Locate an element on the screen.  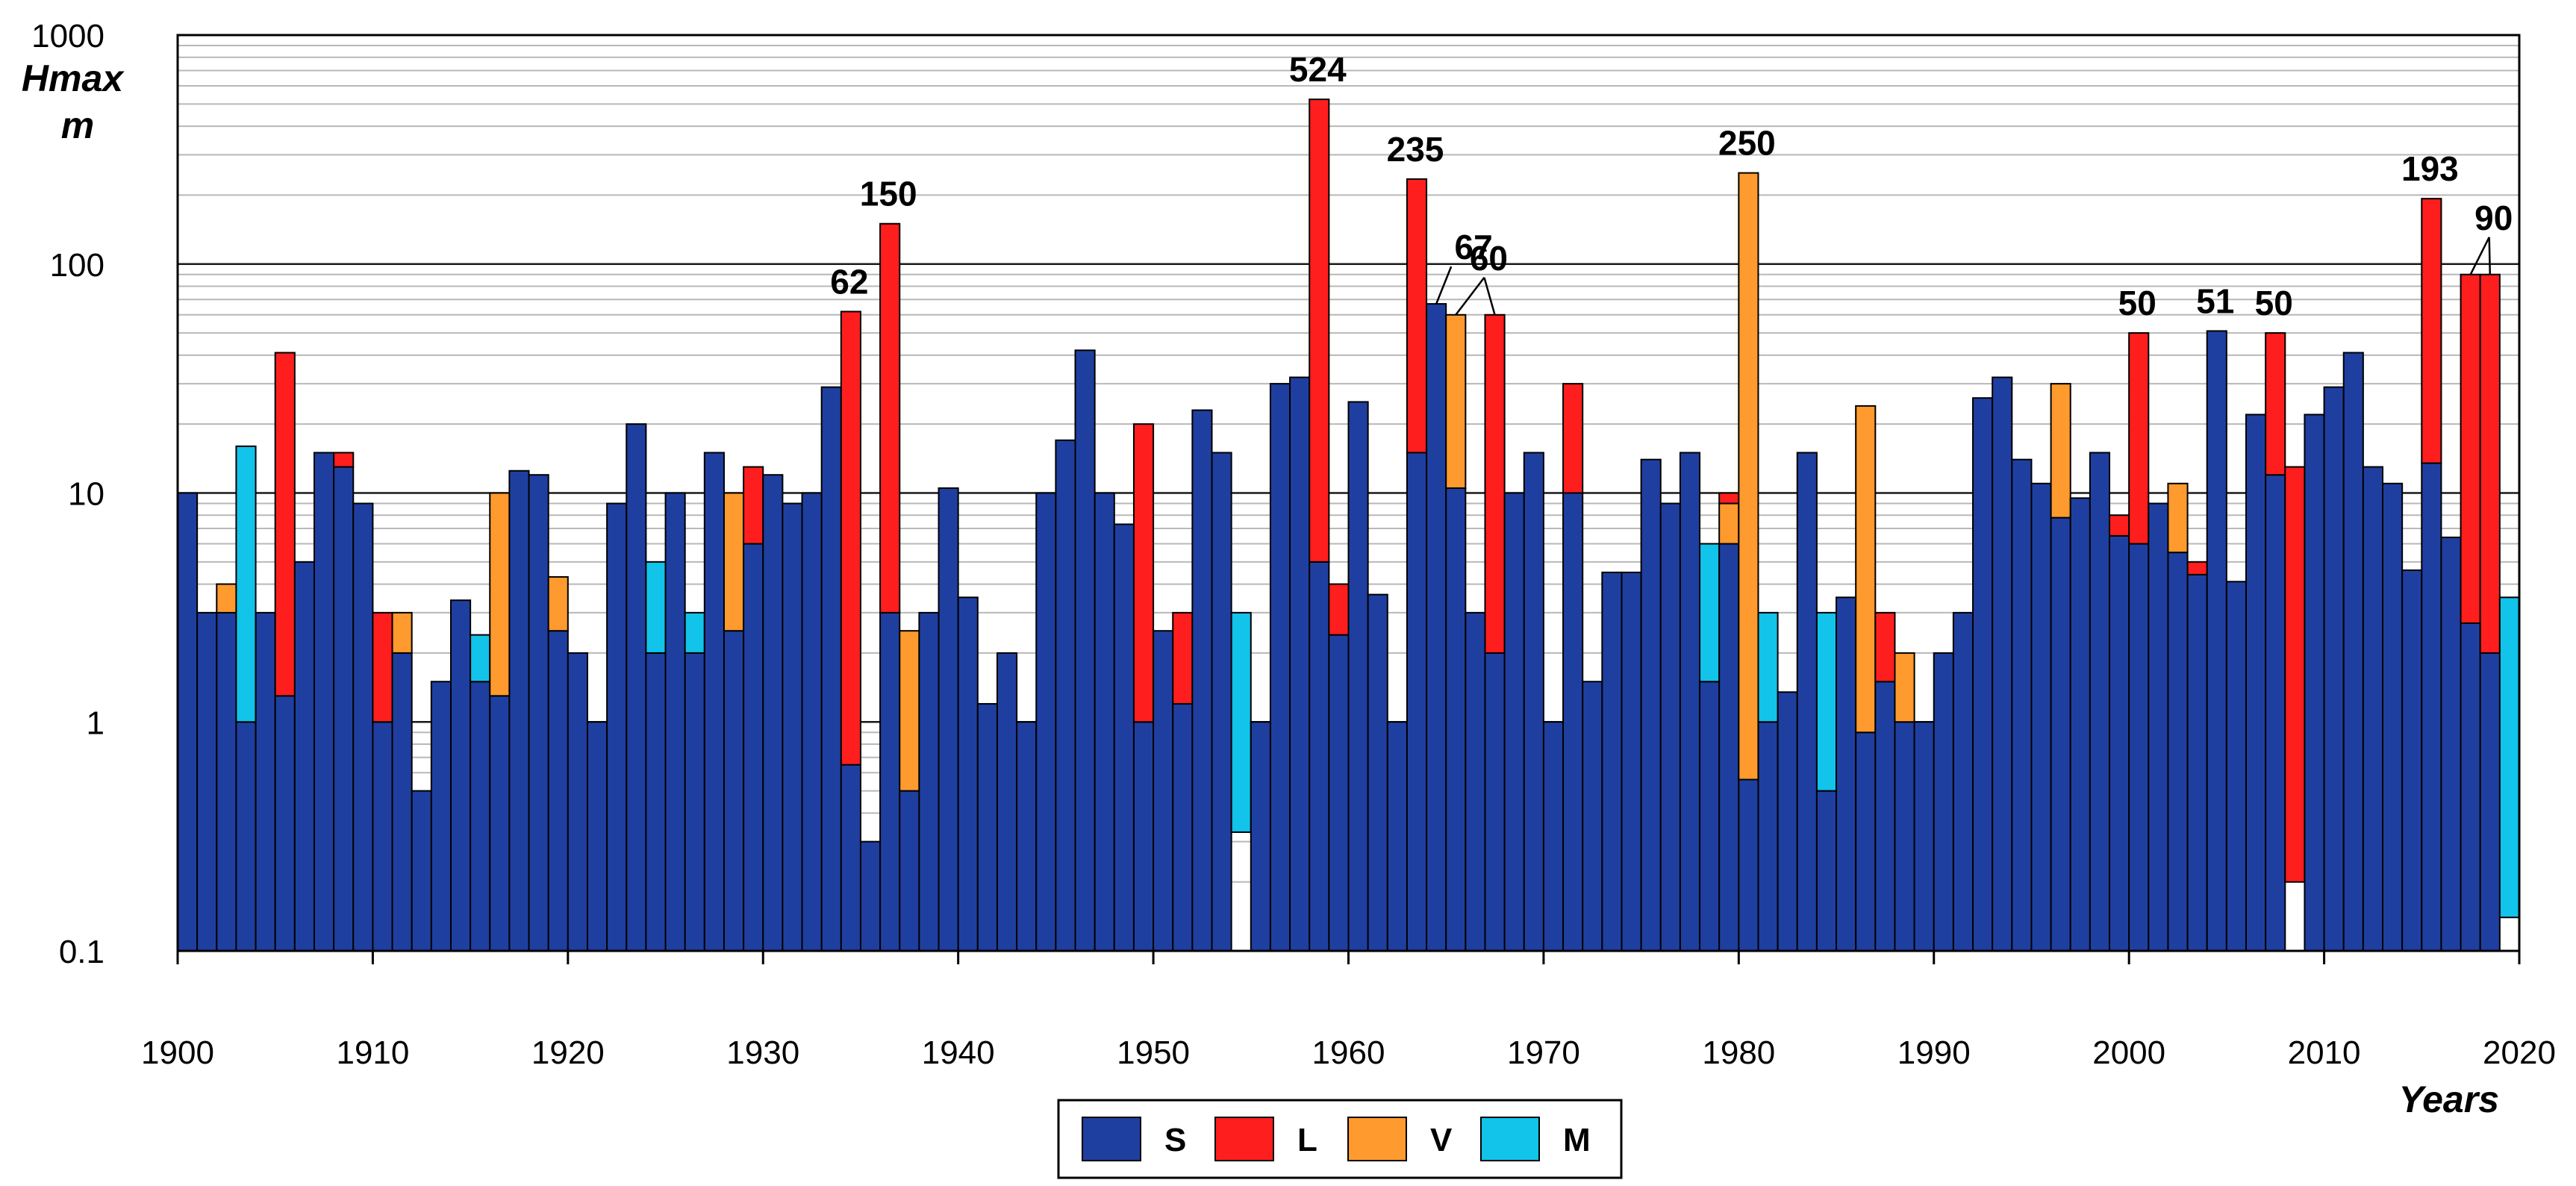
y-axis: 0.1 1 10 100 1000 is located at coordinates (68, 494).